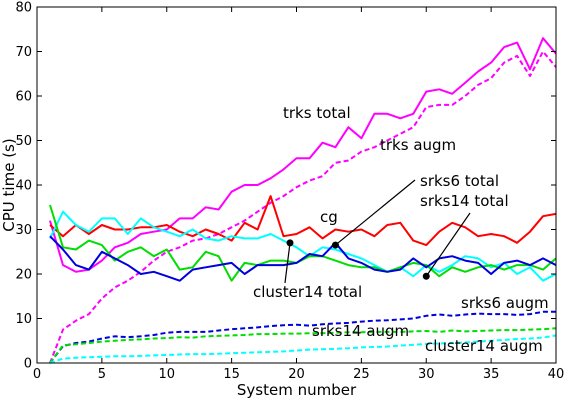 The height and width of the screenshot is (400, 564). I want to click on x-axis-label: System number, so click(297, 390).